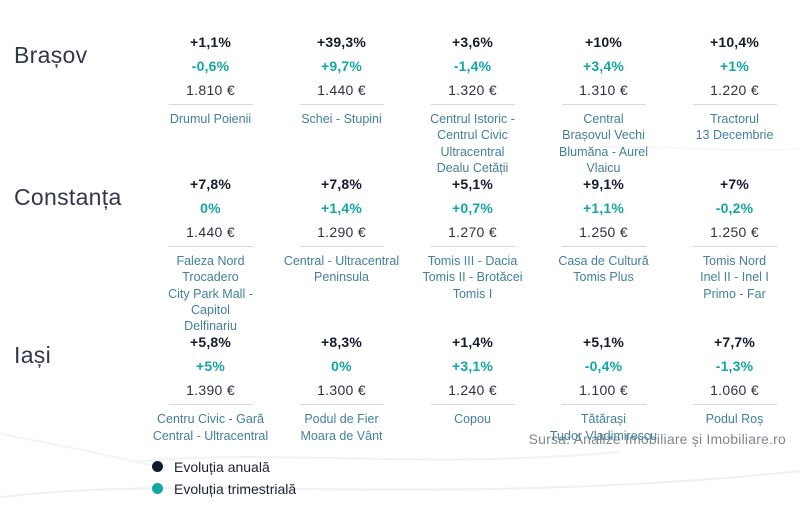 Image resolution: width=800 pixels, height=510 pixels. What do you see at coordinates (603, 66) in the screenshot?
I see `quarterly-change: +3,4%` at bounding box center [603, 66].